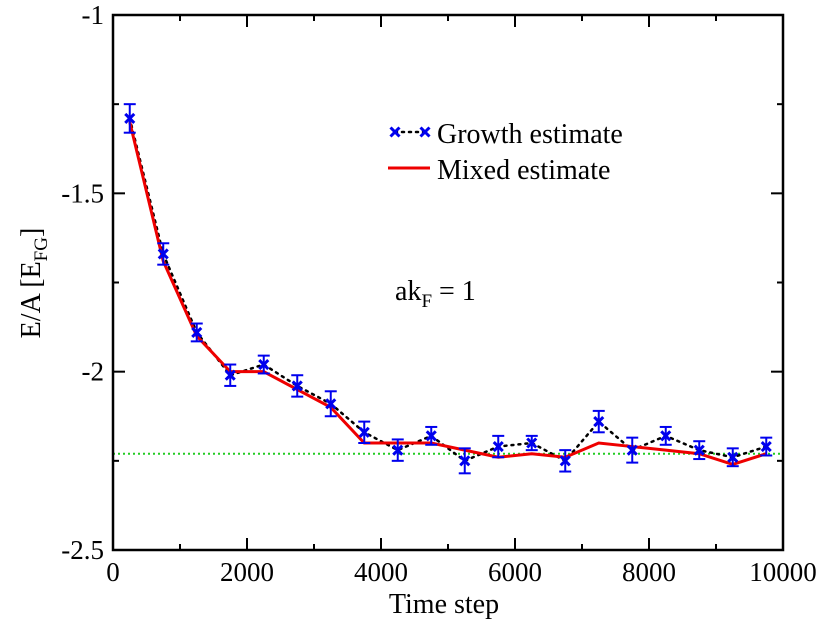 The width and height of the screenshot is (830, 626). I want to click on annotation-rest: = 1, so click(454, 291).